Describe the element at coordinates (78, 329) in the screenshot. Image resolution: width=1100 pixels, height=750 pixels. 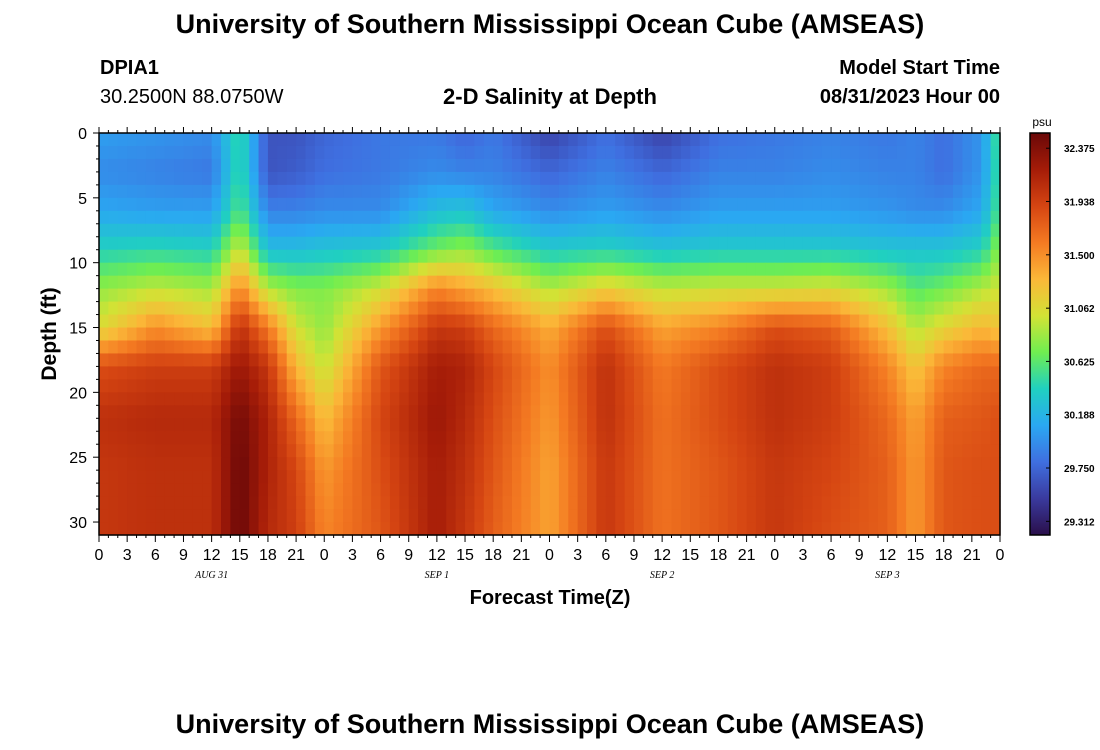
I see `y-tick-label: 15` at that location.